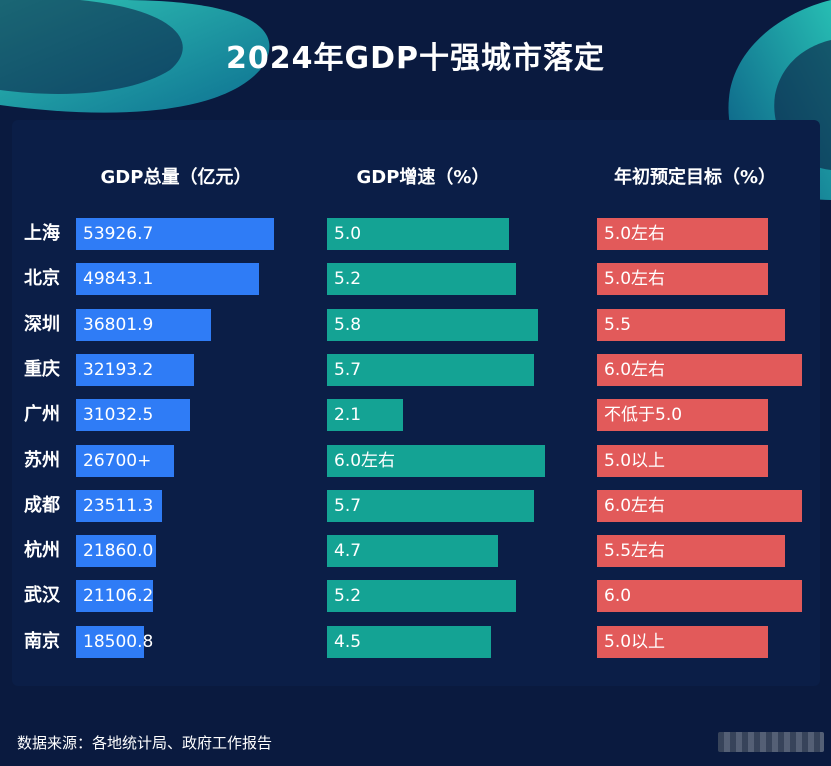  What do you see at coordinates (682, 415) in the screenshot?
I see `target-bar: 不低于5.0` at bounding box center [682, 415].